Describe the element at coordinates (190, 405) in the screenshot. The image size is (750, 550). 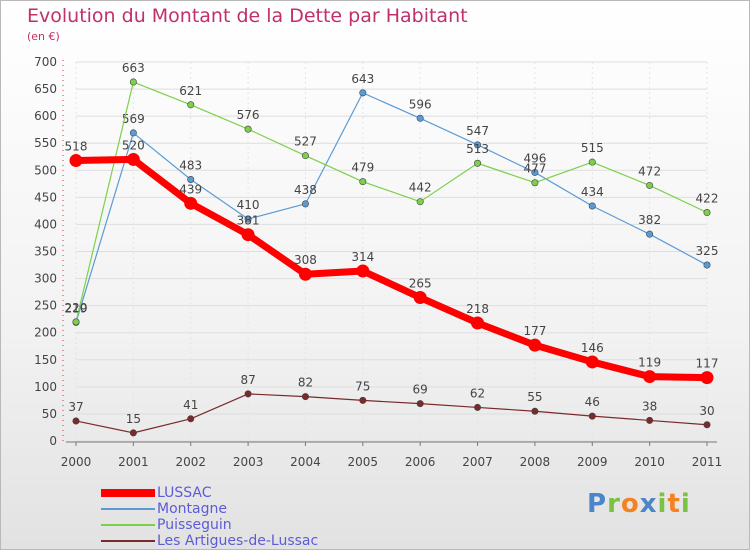
I see `data-label: 41` at that location.